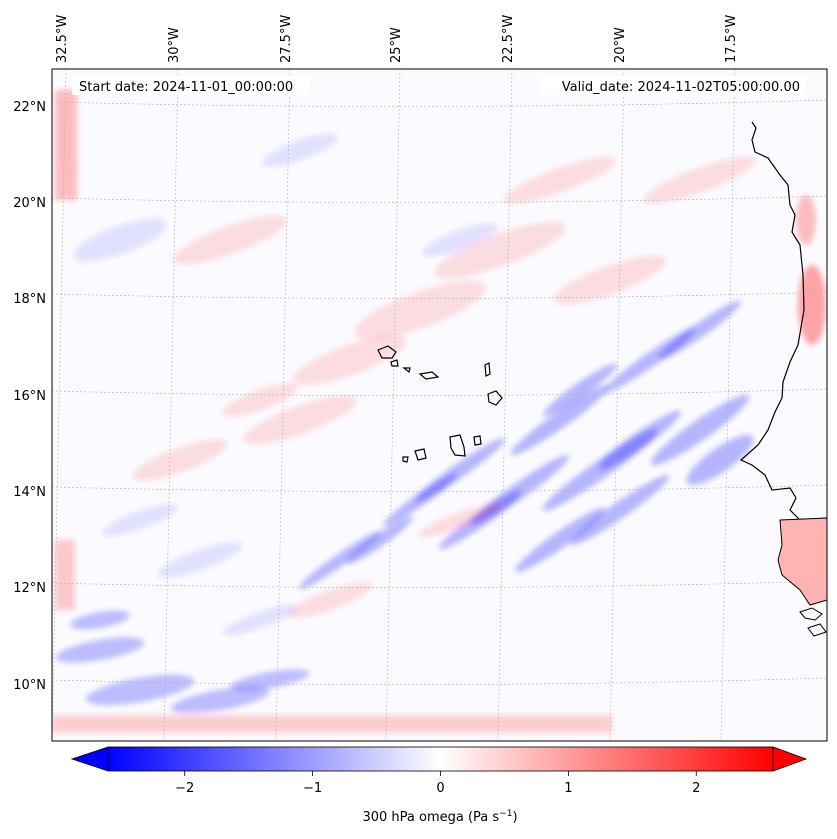 The image size is (837, 839). I want to click on colorbar-tick-label: −1, so click(312, 788).